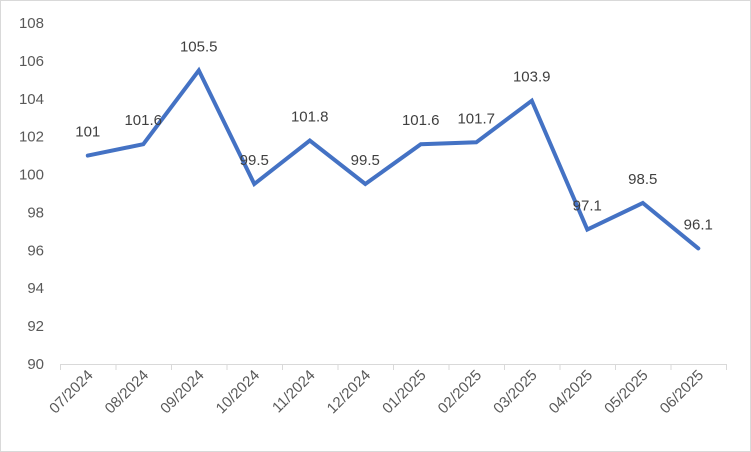 Image resolution: width=751 pixels, height=452 pixels. What do you see at coordinates (31, 61) in the screenshot?
I see `y-tick-label: 106` at bounding box center [31, 61].